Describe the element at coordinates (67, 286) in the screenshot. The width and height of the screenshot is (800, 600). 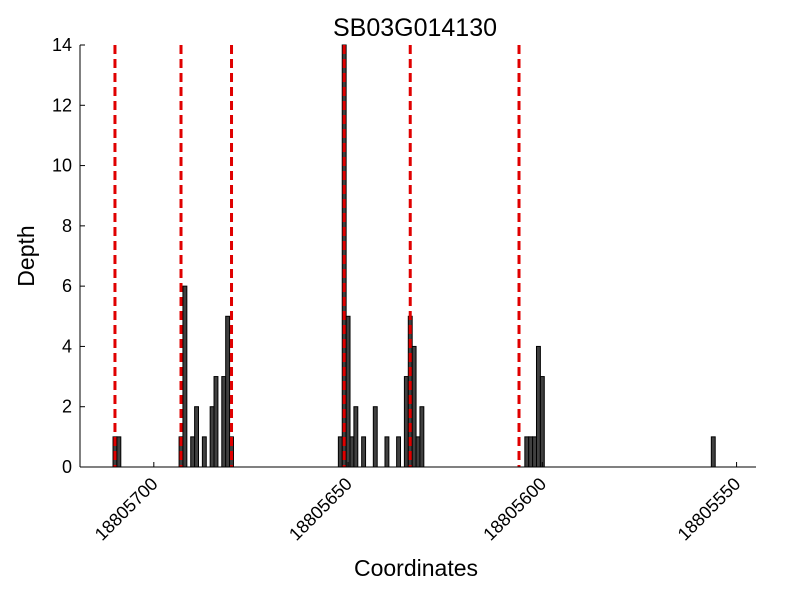
I see `y-tick-label: 6` at that location.